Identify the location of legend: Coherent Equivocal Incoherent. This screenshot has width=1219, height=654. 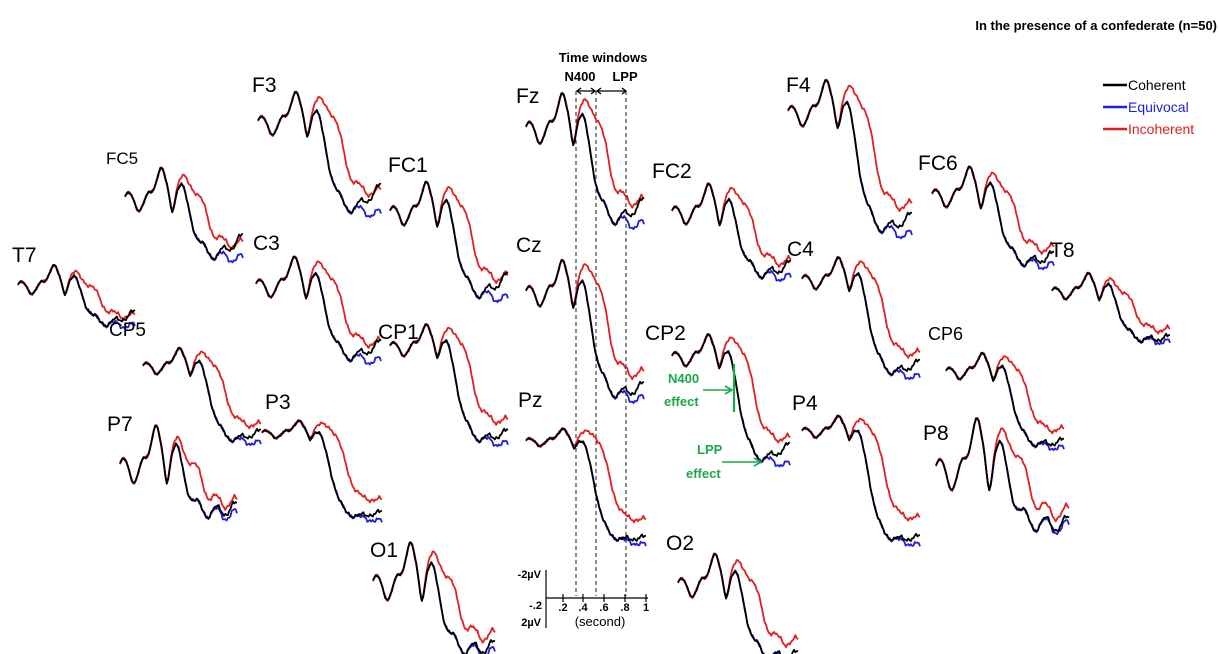
(1148, 107).